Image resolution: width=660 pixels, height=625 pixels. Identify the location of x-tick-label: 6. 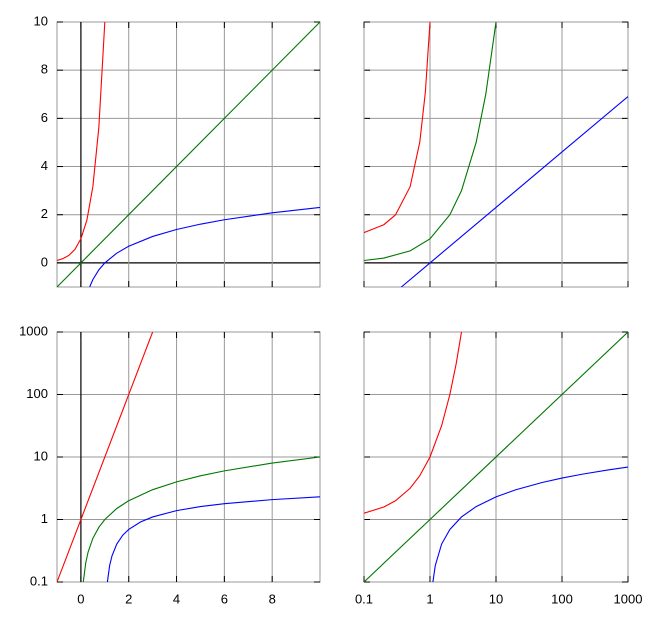
(224, 598).